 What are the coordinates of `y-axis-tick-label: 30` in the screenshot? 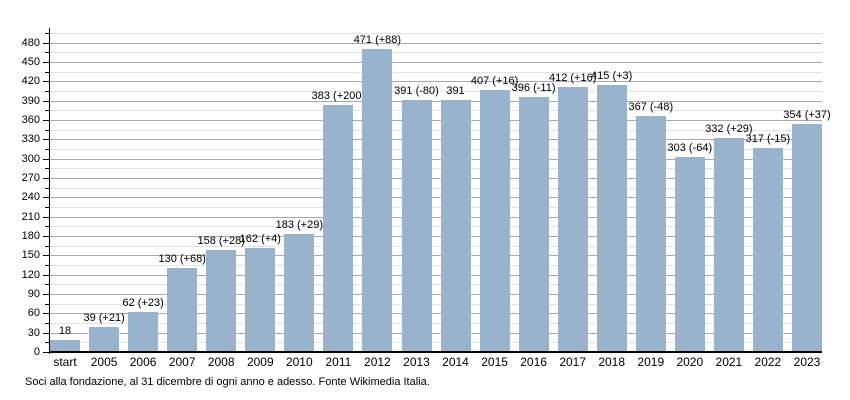 It's located at (33, 333).